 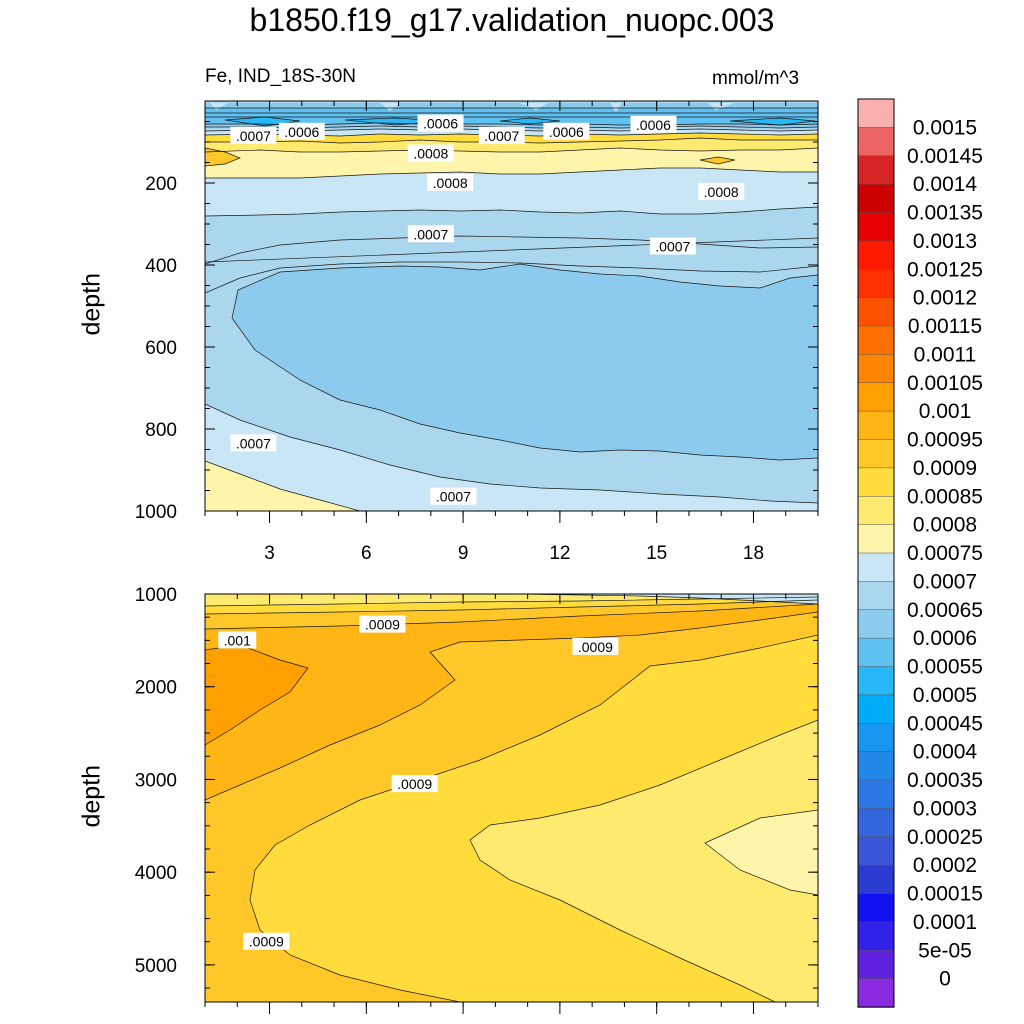 I want to click on y-tick-label: 2000, so click(x=156, y=688).